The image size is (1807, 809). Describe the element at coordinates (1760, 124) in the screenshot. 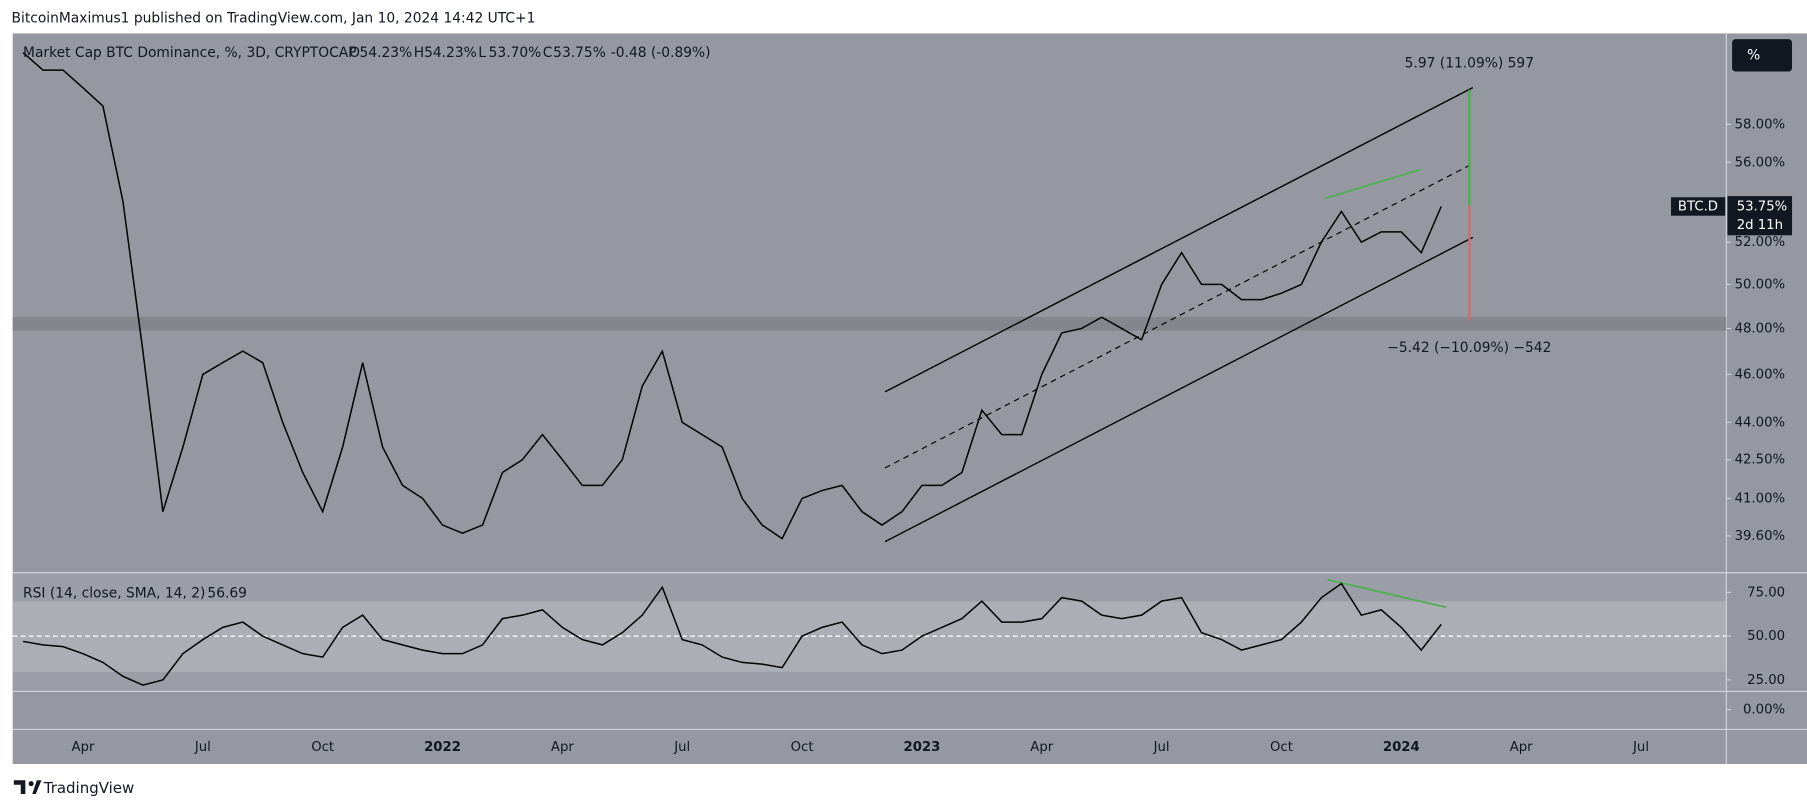

I see `y-tick-label: 58.00%` at that location.